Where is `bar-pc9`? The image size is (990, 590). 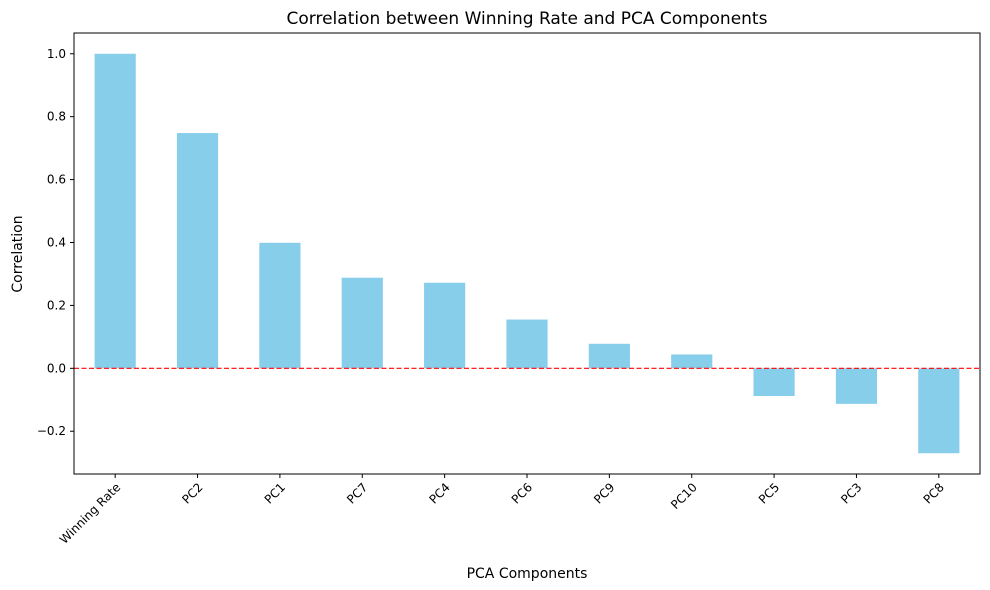 bar-pc9 is located at coordinates (609, 356).